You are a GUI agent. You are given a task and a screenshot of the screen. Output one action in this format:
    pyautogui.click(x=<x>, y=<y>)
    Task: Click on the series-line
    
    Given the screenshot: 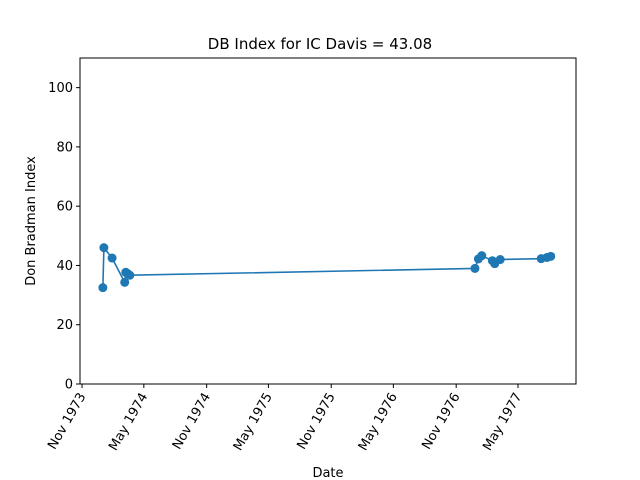 What is the action you would take?
    pyautogui.click(x=326, y=267)
    